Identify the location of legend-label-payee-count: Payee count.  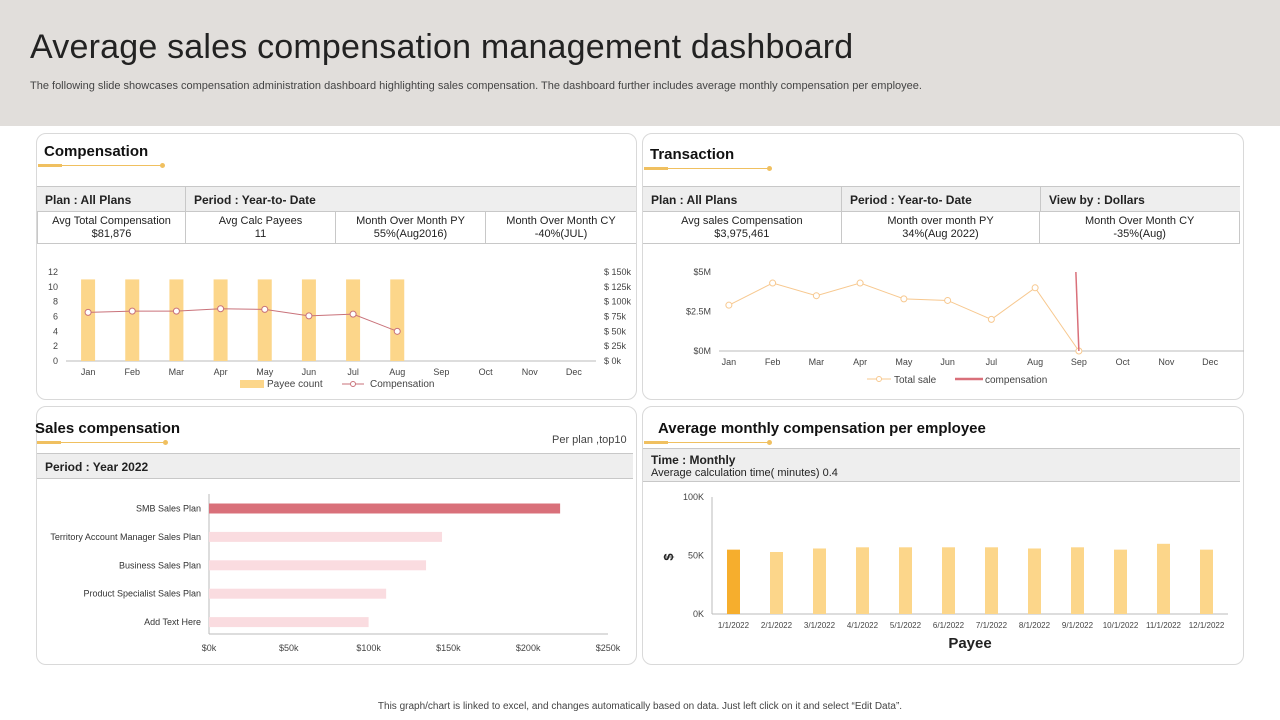
(295, 384).